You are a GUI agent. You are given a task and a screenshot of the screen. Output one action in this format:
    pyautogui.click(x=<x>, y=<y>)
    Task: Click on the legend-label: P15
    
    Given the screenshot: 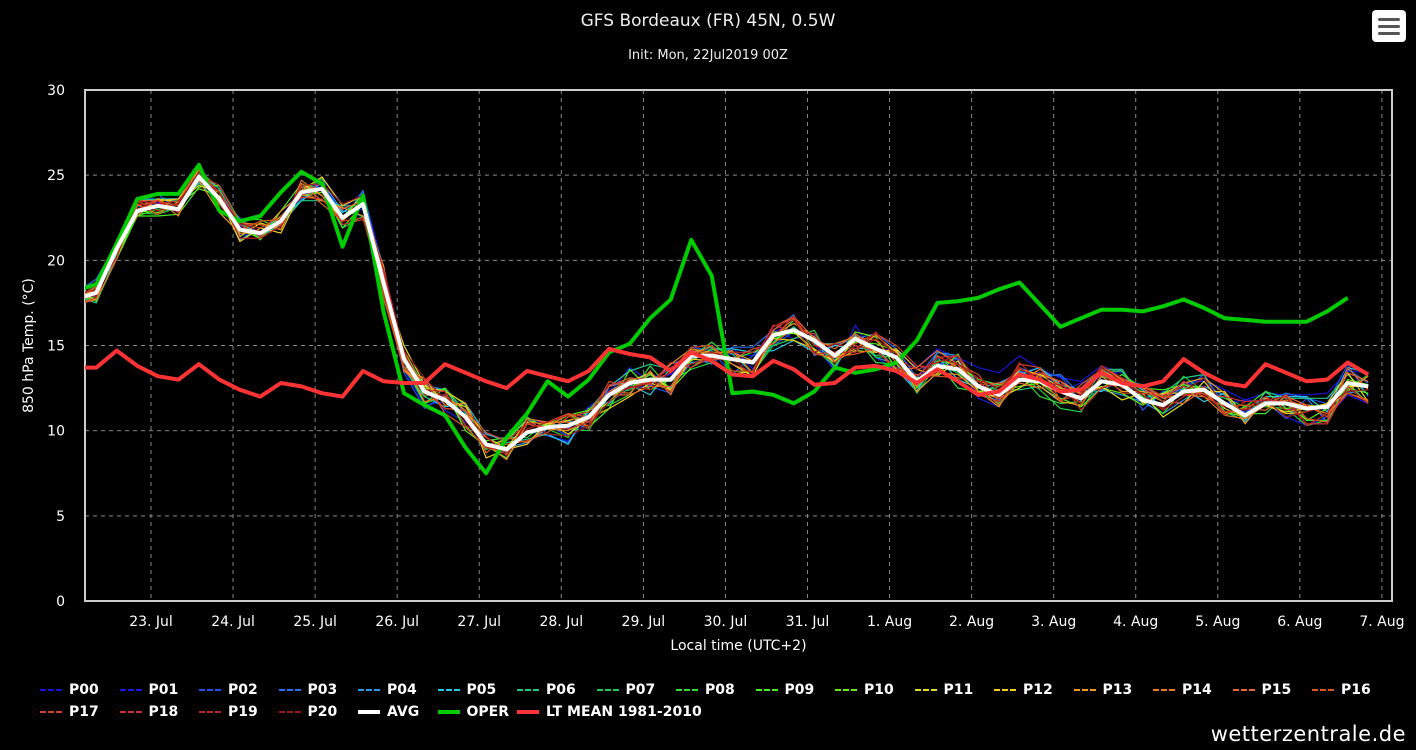 What is the action you would take?
    pyautogui.click(x=1276, y=690)
    